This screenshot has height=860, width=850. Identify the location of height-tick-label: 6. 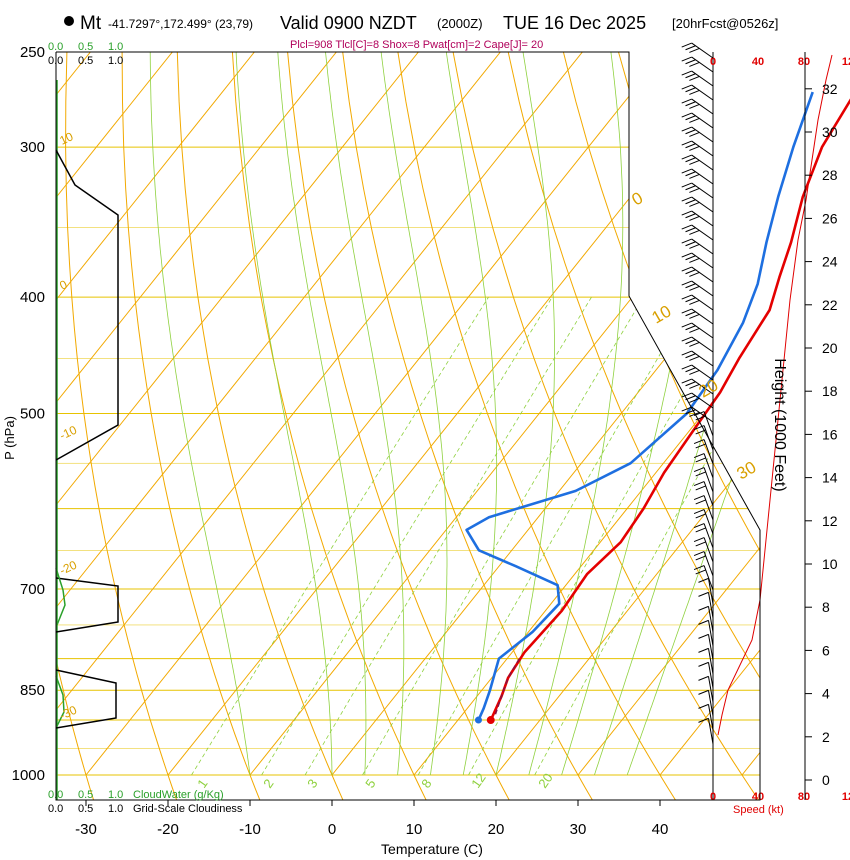
(826, 650).